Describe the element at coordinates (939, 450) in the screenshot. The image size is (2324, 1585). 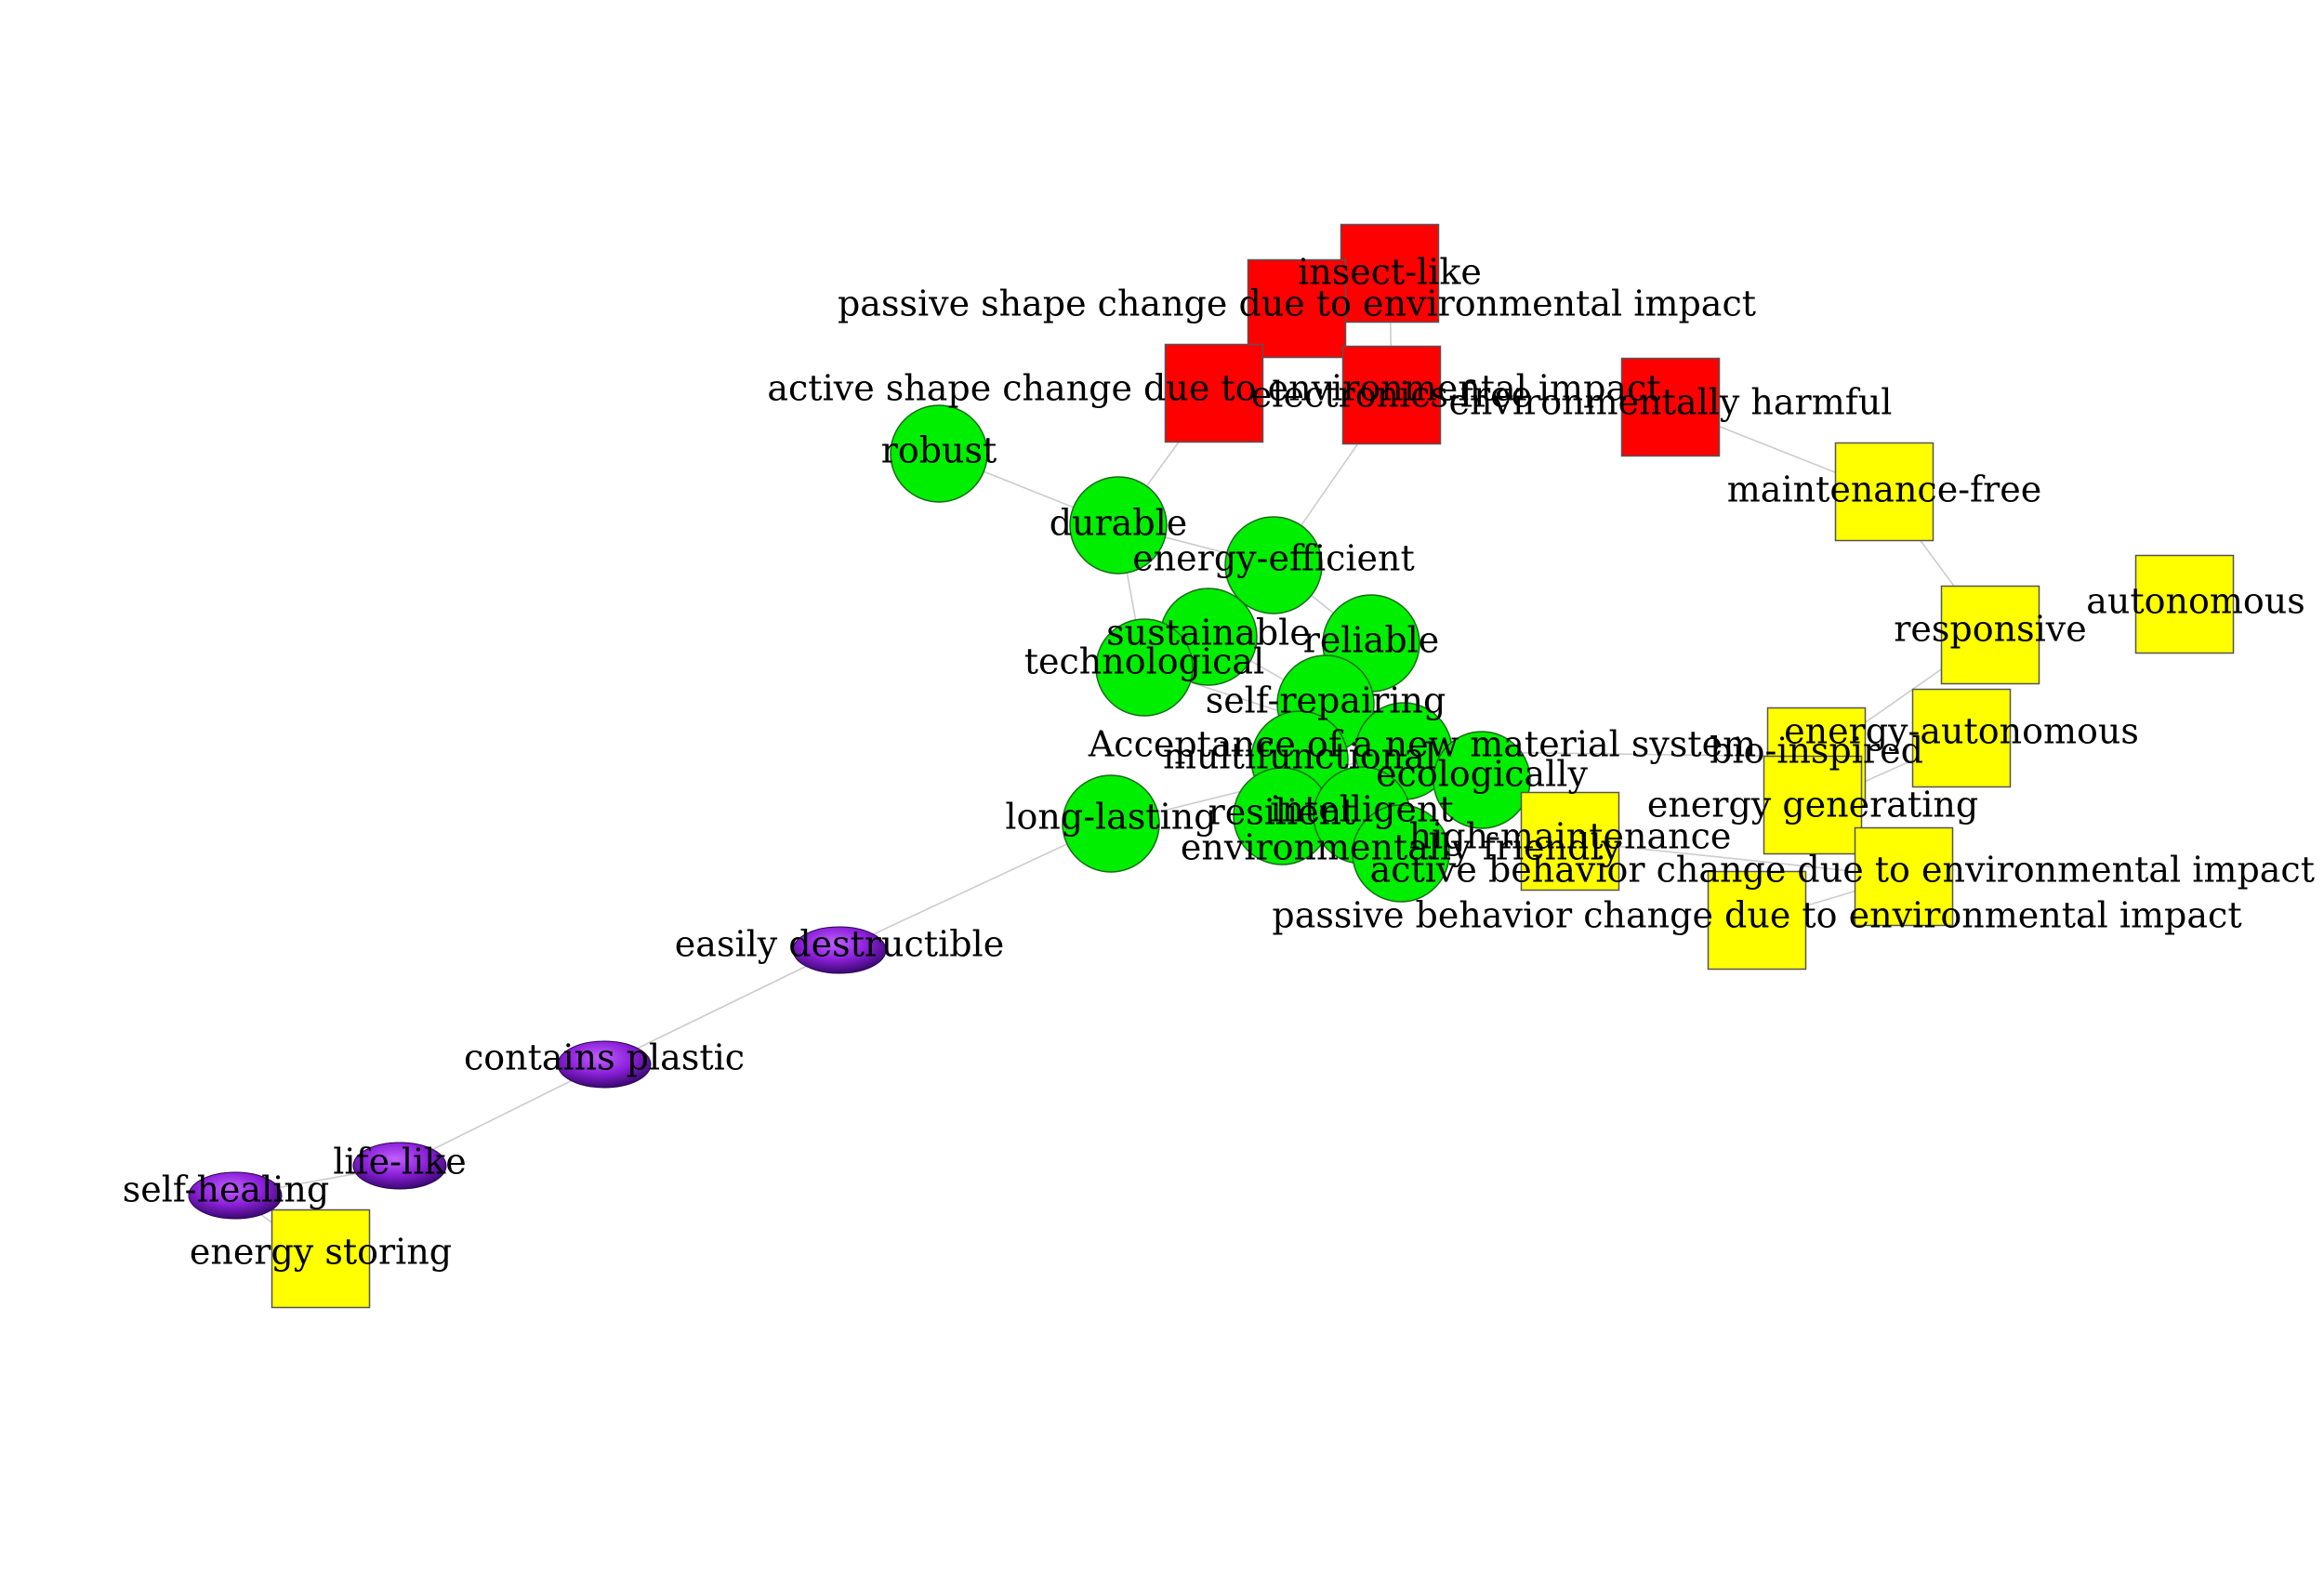
I see `node-label-robust: robust` at that location.